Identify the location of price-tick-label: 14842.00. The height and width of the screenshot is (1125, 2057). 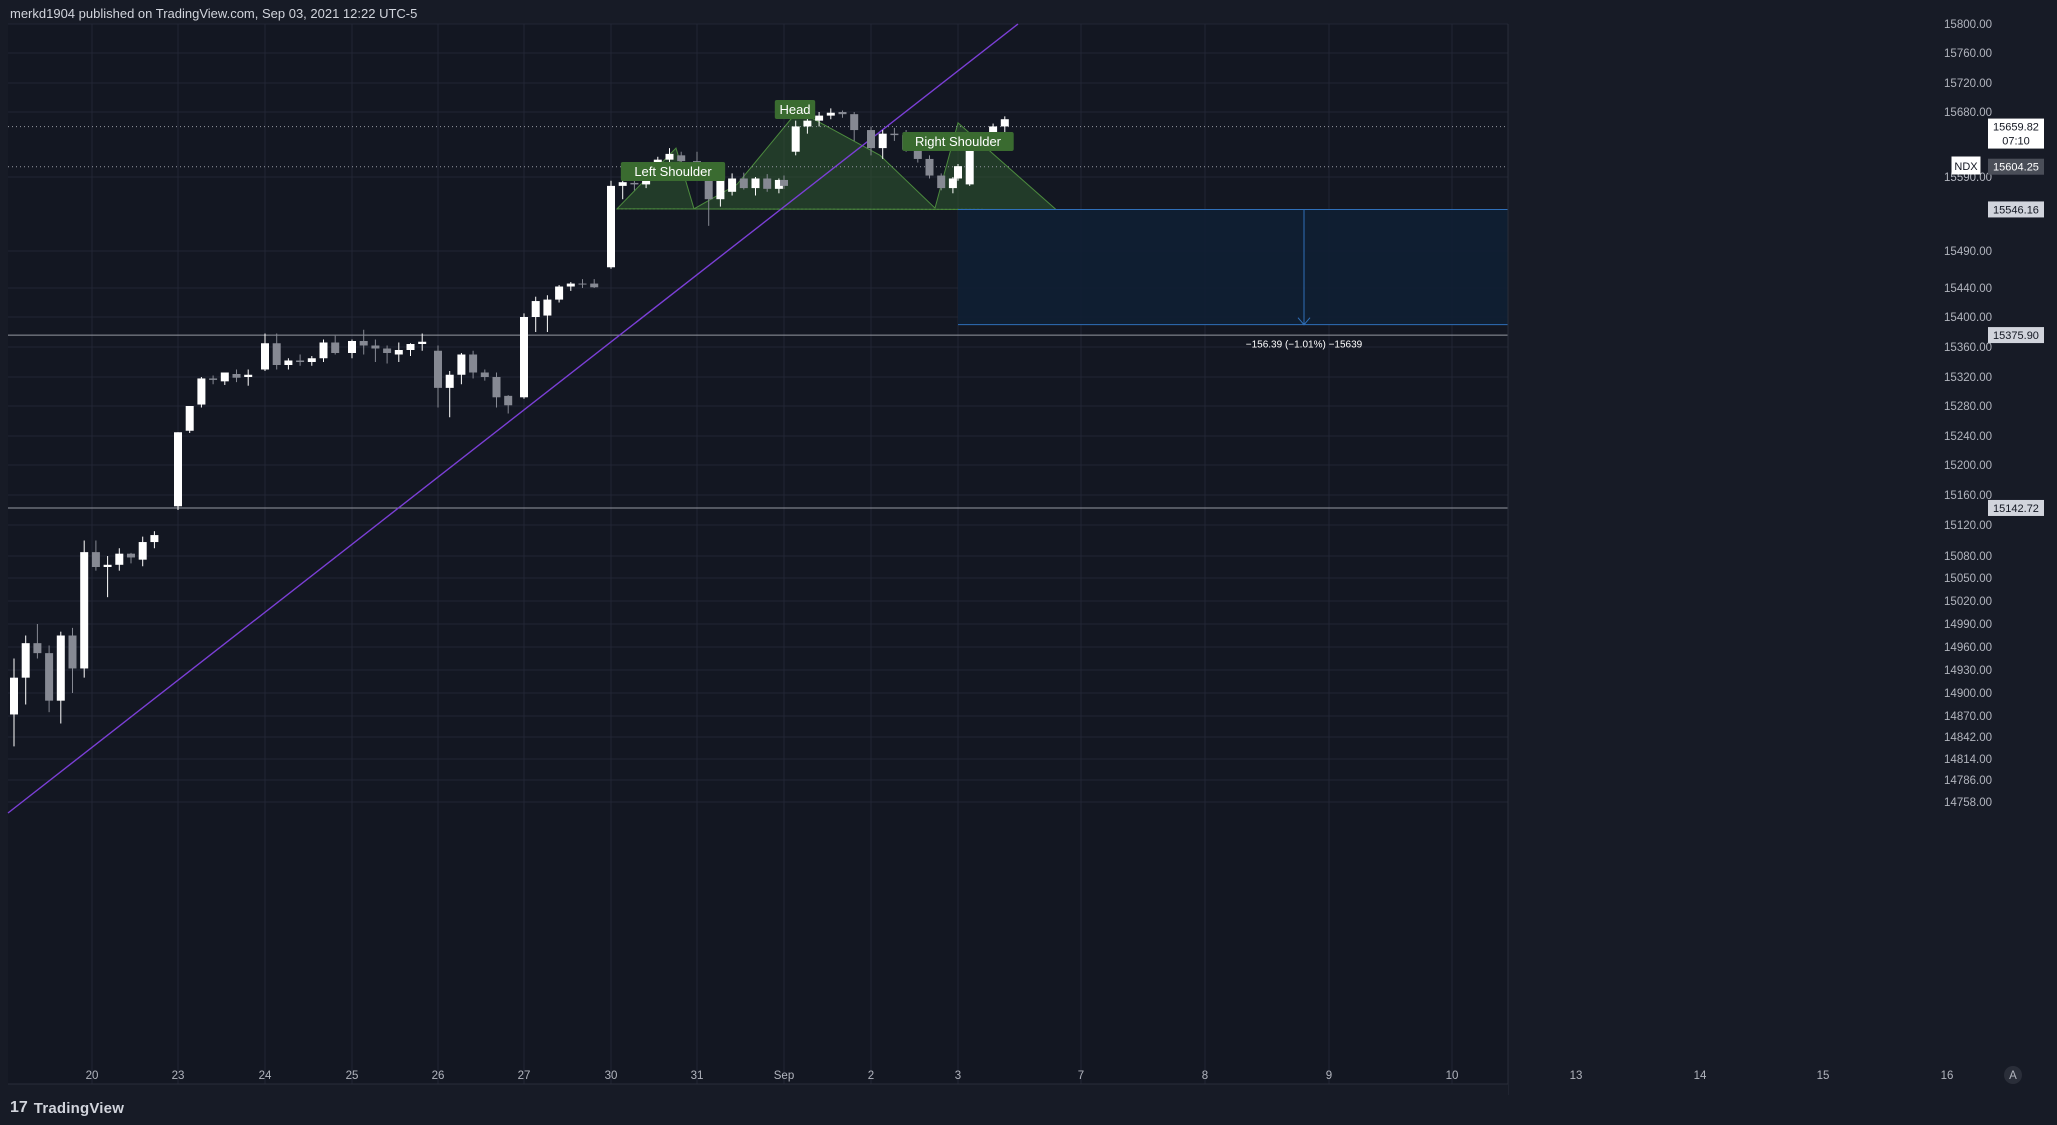
(1968, 738).